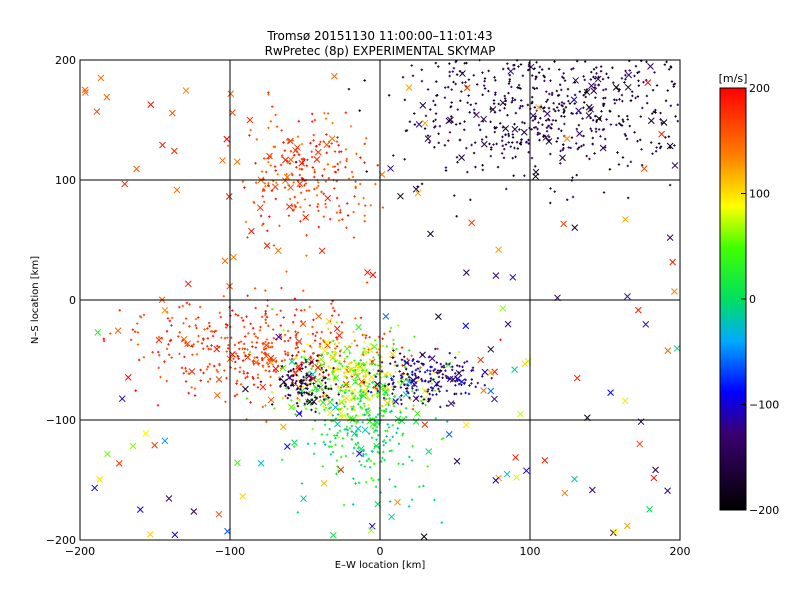  What do you see at coordinates (65, 60) in the screenshot?
I see `y-tick-label: 200` at bounding box center [65, 60].